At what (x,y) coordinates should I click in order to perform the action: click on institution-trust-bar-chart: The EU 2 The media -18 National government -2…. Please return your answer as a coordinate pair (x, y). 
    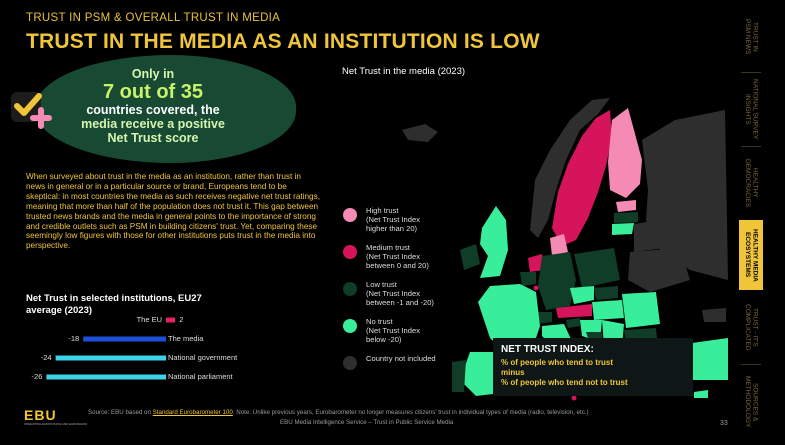
    Looking at the image, I should click on (135, 348).